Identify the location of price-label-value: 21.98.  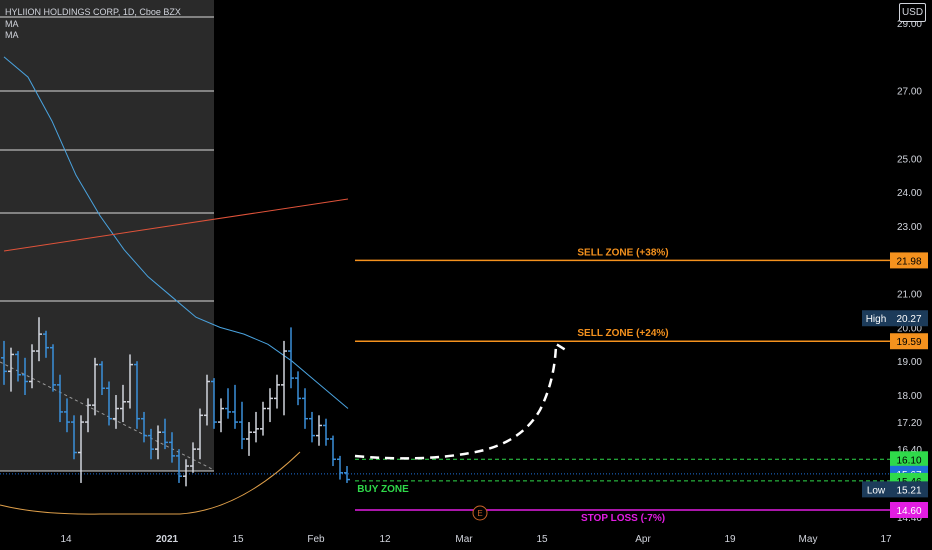
(908, 261).